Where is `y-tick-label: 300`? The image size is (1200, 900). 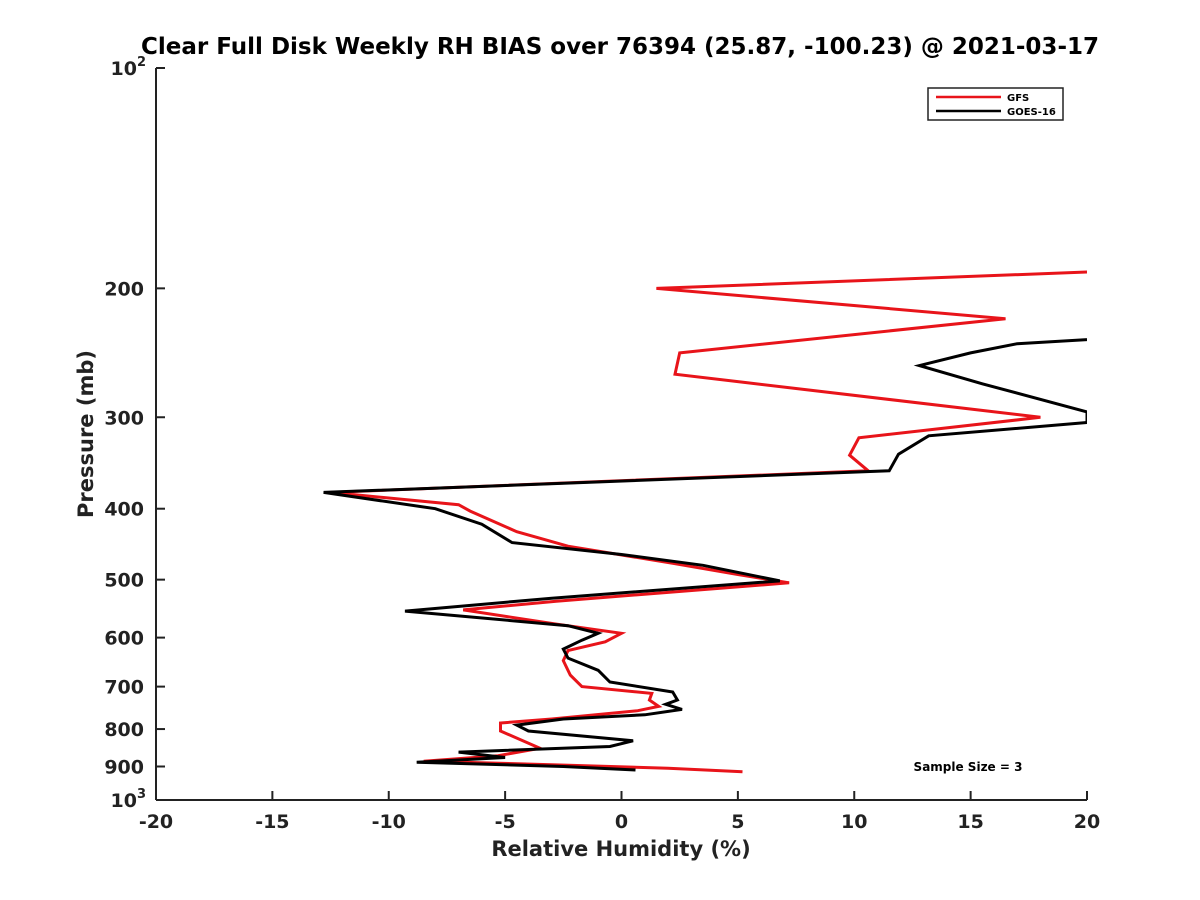 y-tick-label: 300 is located at coordinates (124, 418).